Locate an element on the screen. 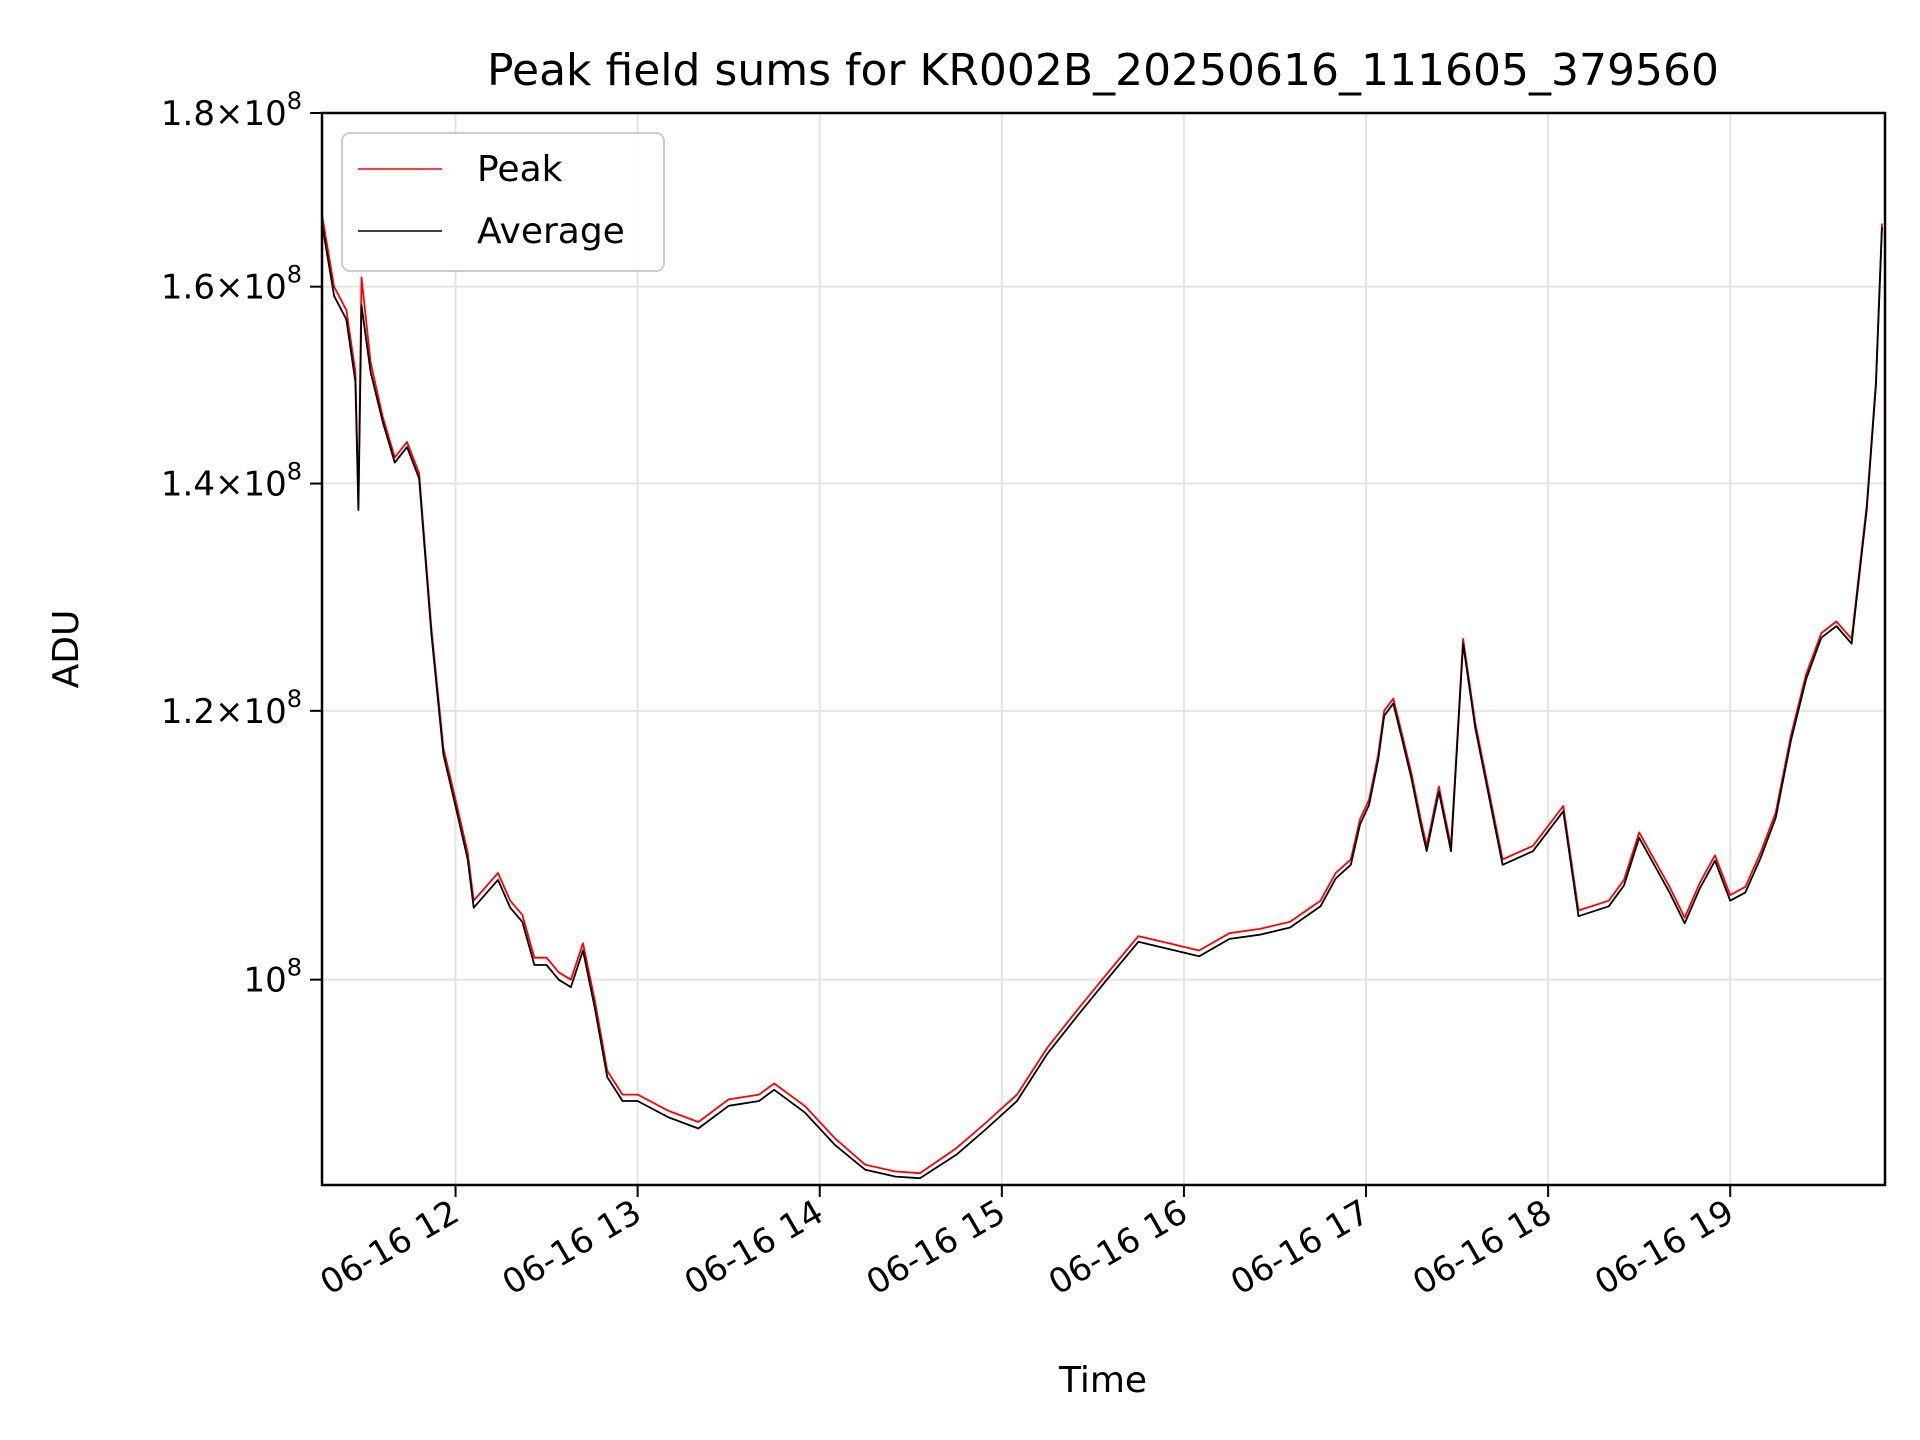 The height and width of the screenshot is (1440, 1920). y-tick-label: 108 is located at coordinates (272, 977).